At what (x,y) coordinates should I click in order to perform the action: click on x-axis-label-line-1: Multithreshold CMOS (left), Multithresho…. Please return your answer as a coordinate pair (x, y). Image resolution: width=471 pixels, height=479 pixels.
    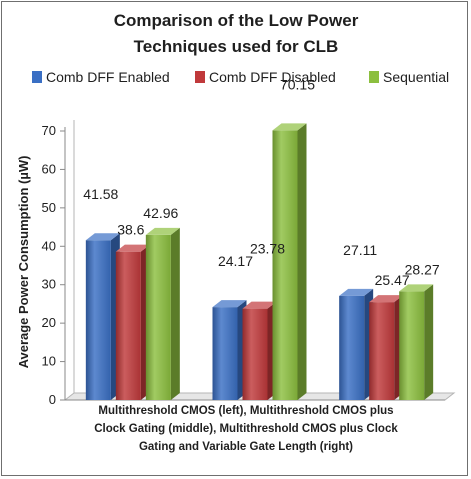
    Looking at the image, I should click on (245, 411).